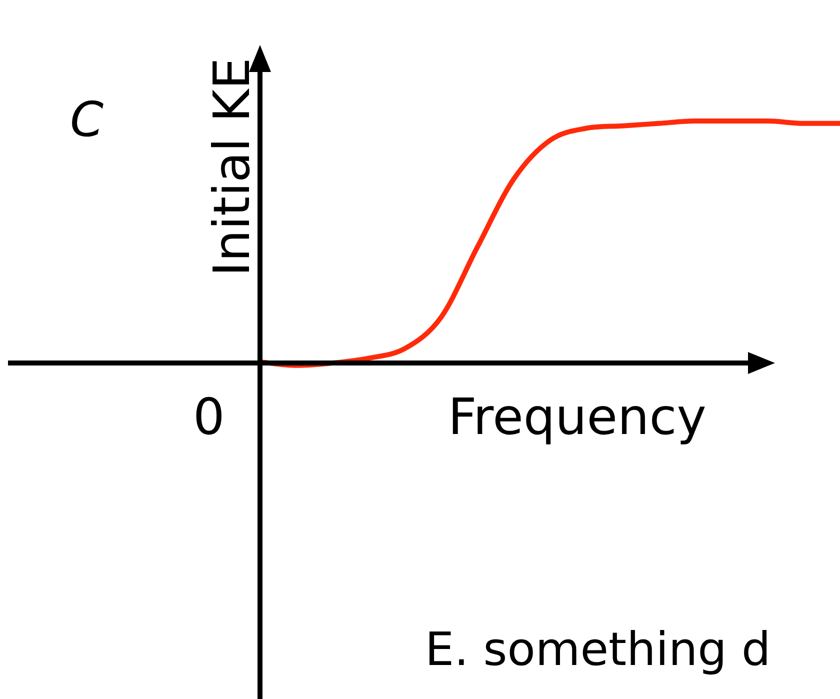 Image resolution: width=840 pixels, height=699 pixels. Describe the element at coordinates (87, 120) in the screenshot. I see `text: C` at that location.